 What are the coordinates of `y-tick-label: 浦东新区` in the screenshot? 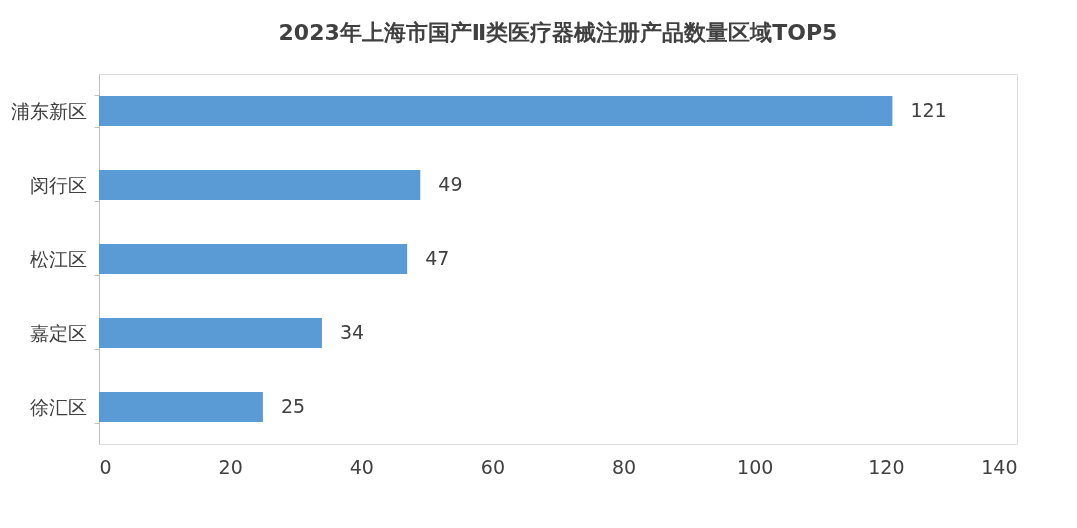 It's located at (48, 110).